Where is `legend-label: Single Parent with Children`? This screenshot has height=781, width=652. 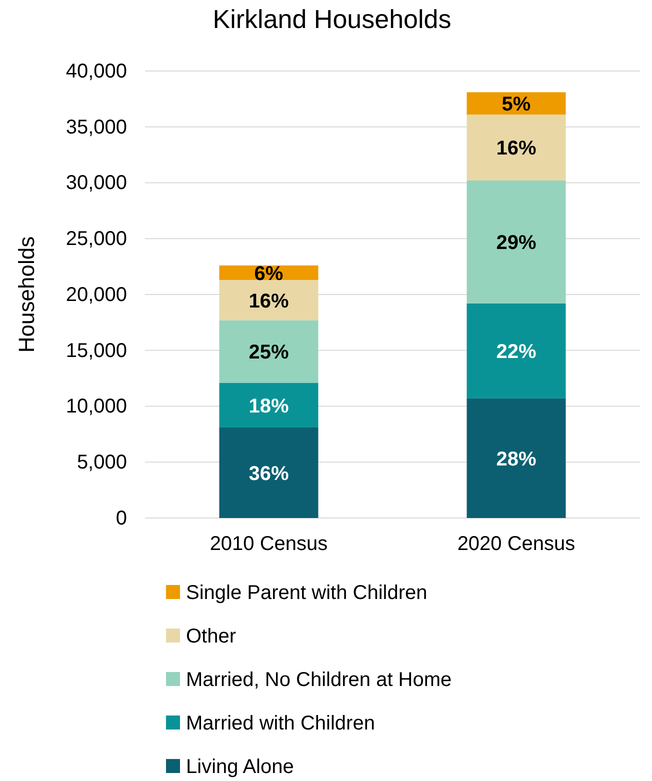
legend-label: Single Parent with Children is located at coordinates (307, 593).